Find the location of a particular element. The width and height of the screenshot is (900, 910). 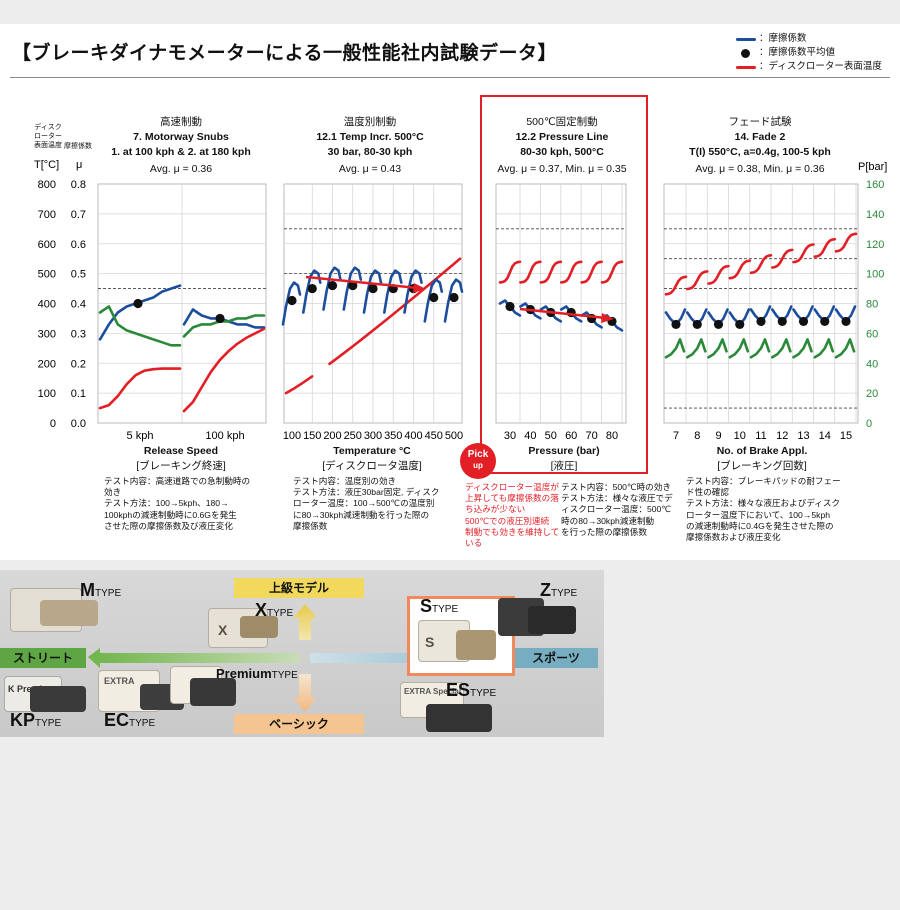

type-letter: EC is located at coordinates (117, 720).